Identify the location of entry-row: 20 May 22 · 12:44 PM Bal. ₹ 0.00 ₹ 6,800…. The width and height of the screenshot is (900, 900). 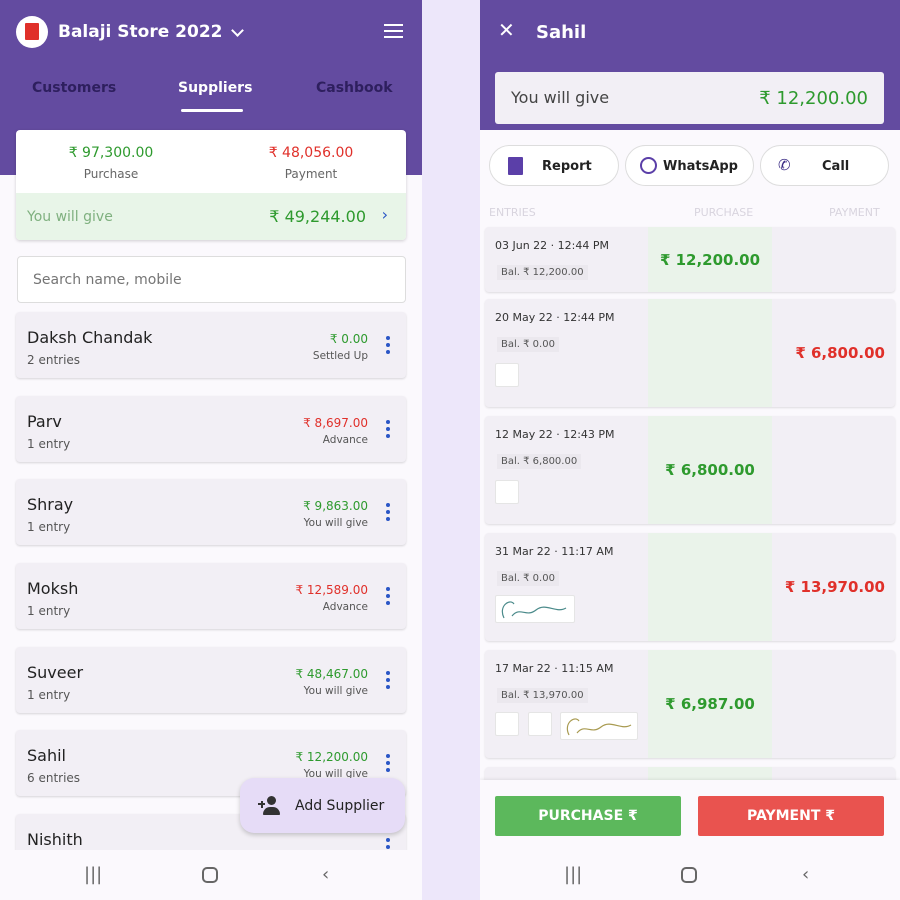
(690, 353).